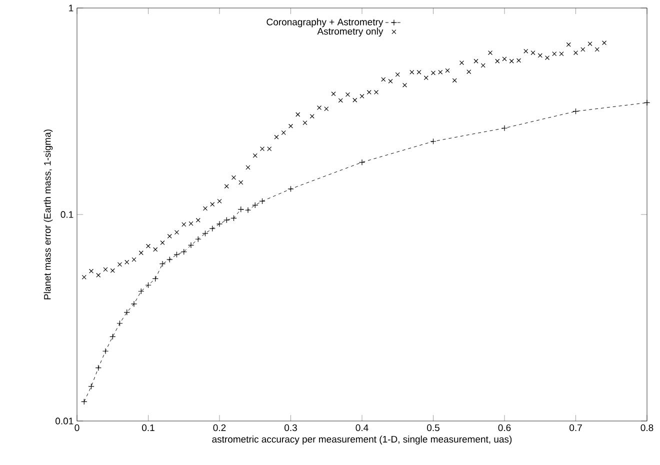 This screenshot has height=465, width=660. What do you see at coordinates (504, 428) in the screenshot?
I see `x-tick-label: 0.6` at bounding box center [504, 428].